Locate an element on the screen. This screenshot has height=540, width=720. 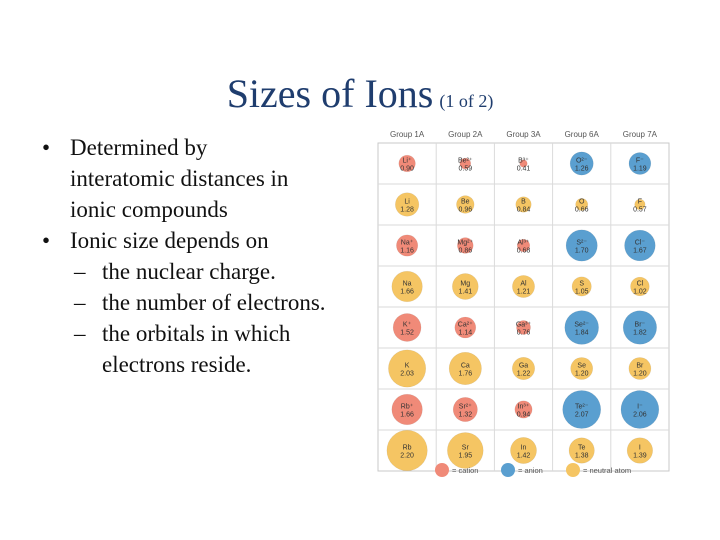
radius-value: 1.21 is located at coordinates (524, 292).